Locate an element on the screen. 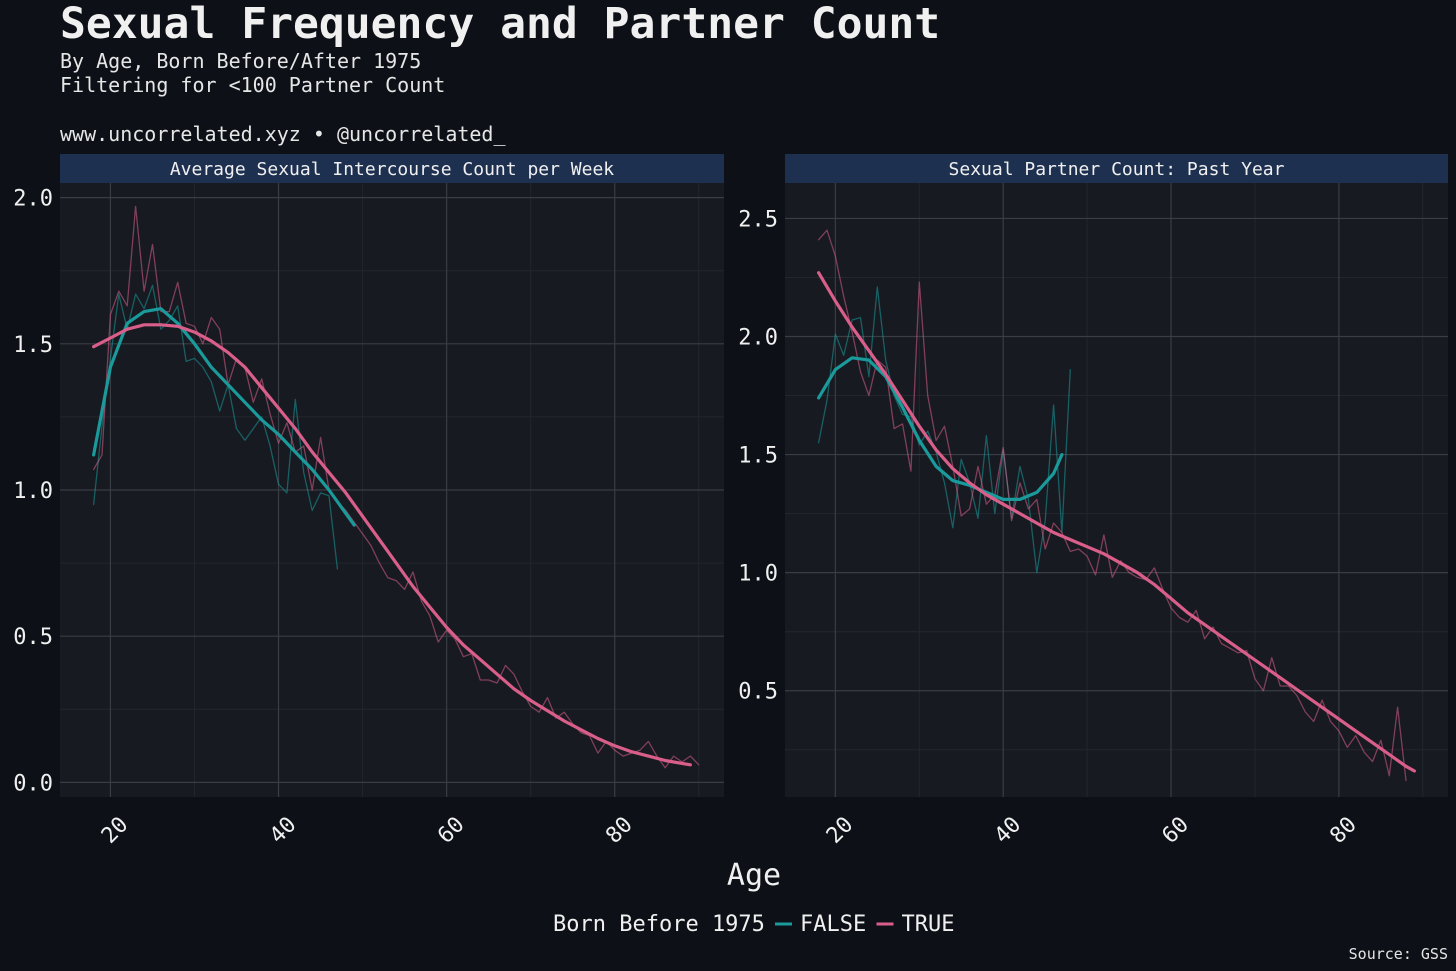 This screenshot has height=971, width=1456. y-tick-label: 2.5 is located at coordinates (758, 219).